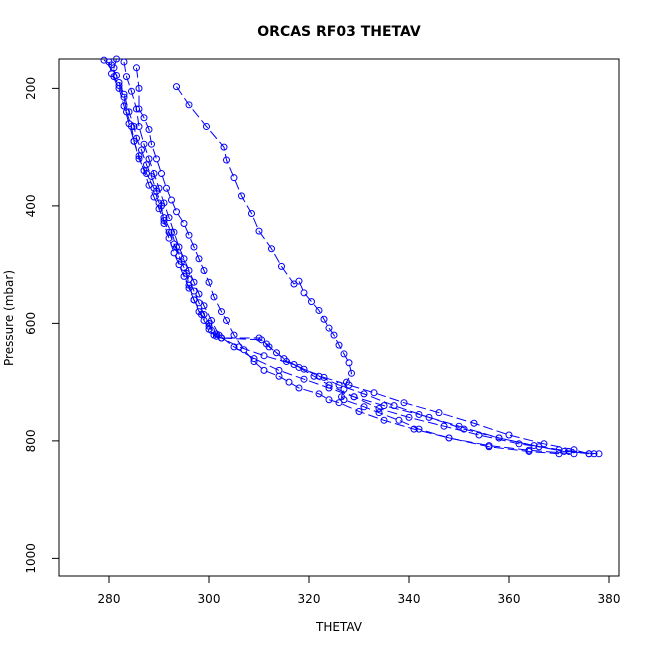 The height and width of the screenshot is (650, 650). Describe the element at coordinates (359, 590) in the screenshot. I see `x-axis: 280 300 320 340 360 380` at that location.